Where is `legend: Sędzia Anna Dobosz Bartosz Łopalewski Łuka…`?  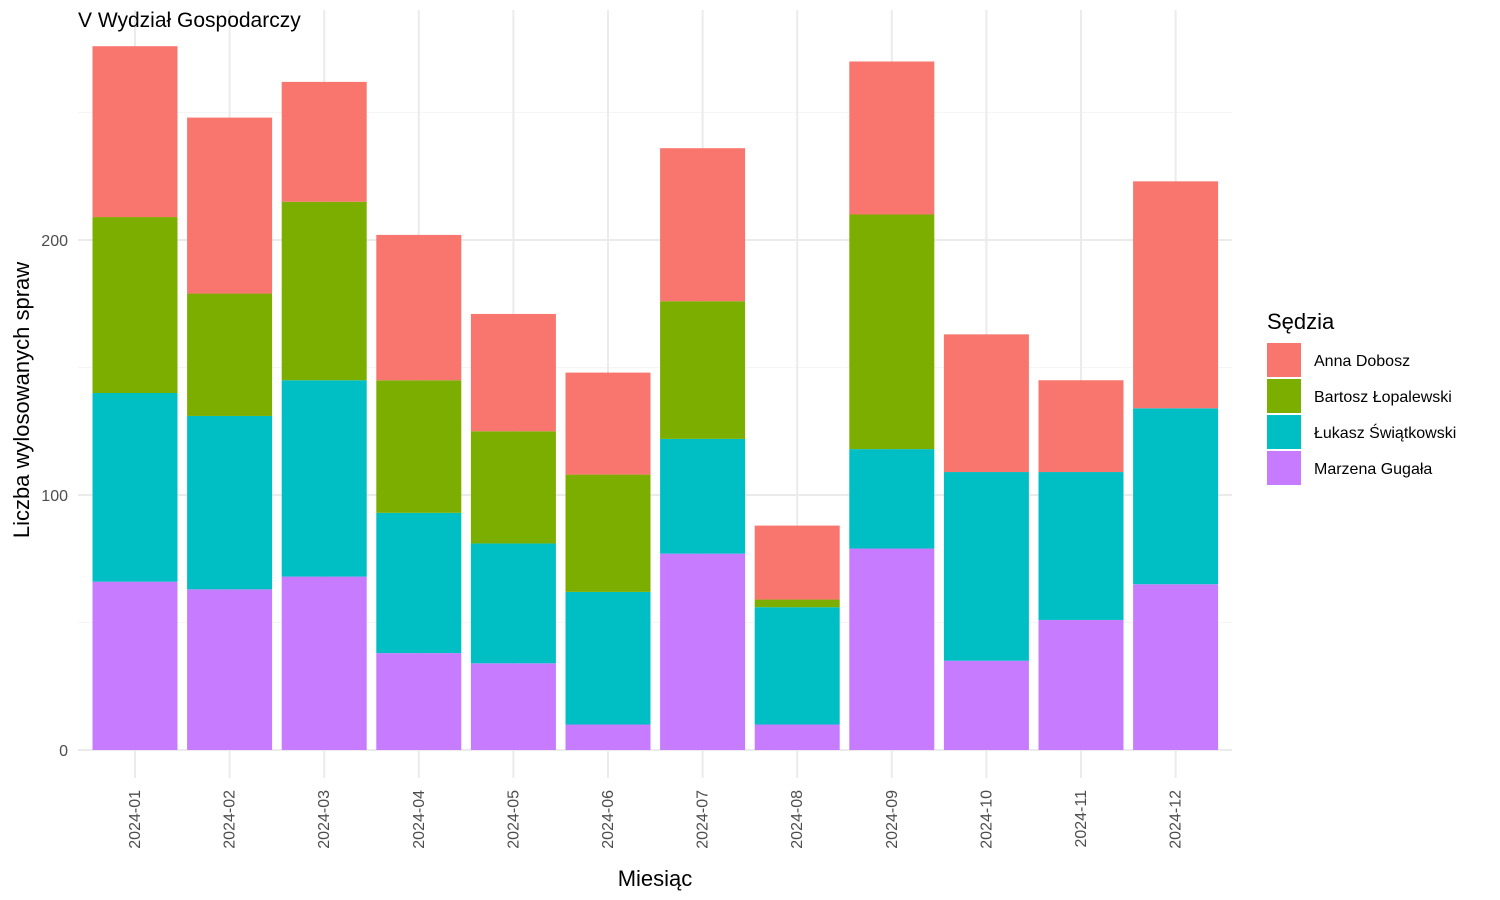
legend: Sędzia Anna Dobosz Bartosz Łopalewski Łuka… is located at coordinates (1361, 397).